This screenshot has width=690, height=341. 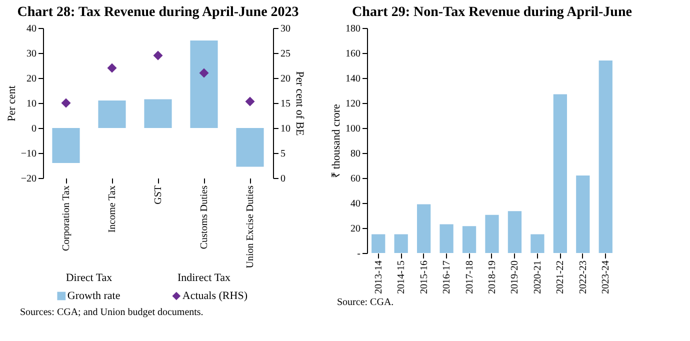 I want to click on y-tick-label: 180, so click(x=353, y=29).